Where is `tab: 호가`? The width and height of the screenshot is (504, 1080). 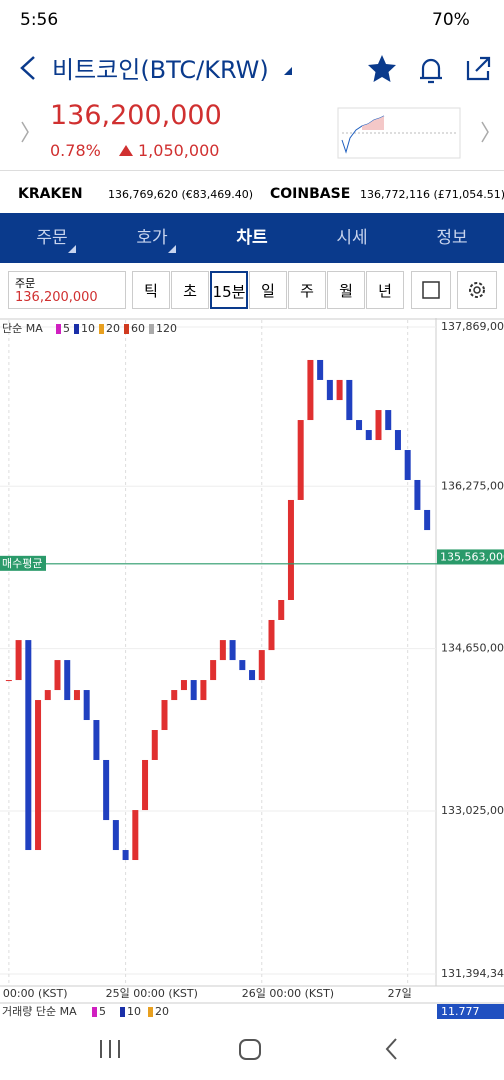
tab: 호가 is located at coordinates (152, 238).